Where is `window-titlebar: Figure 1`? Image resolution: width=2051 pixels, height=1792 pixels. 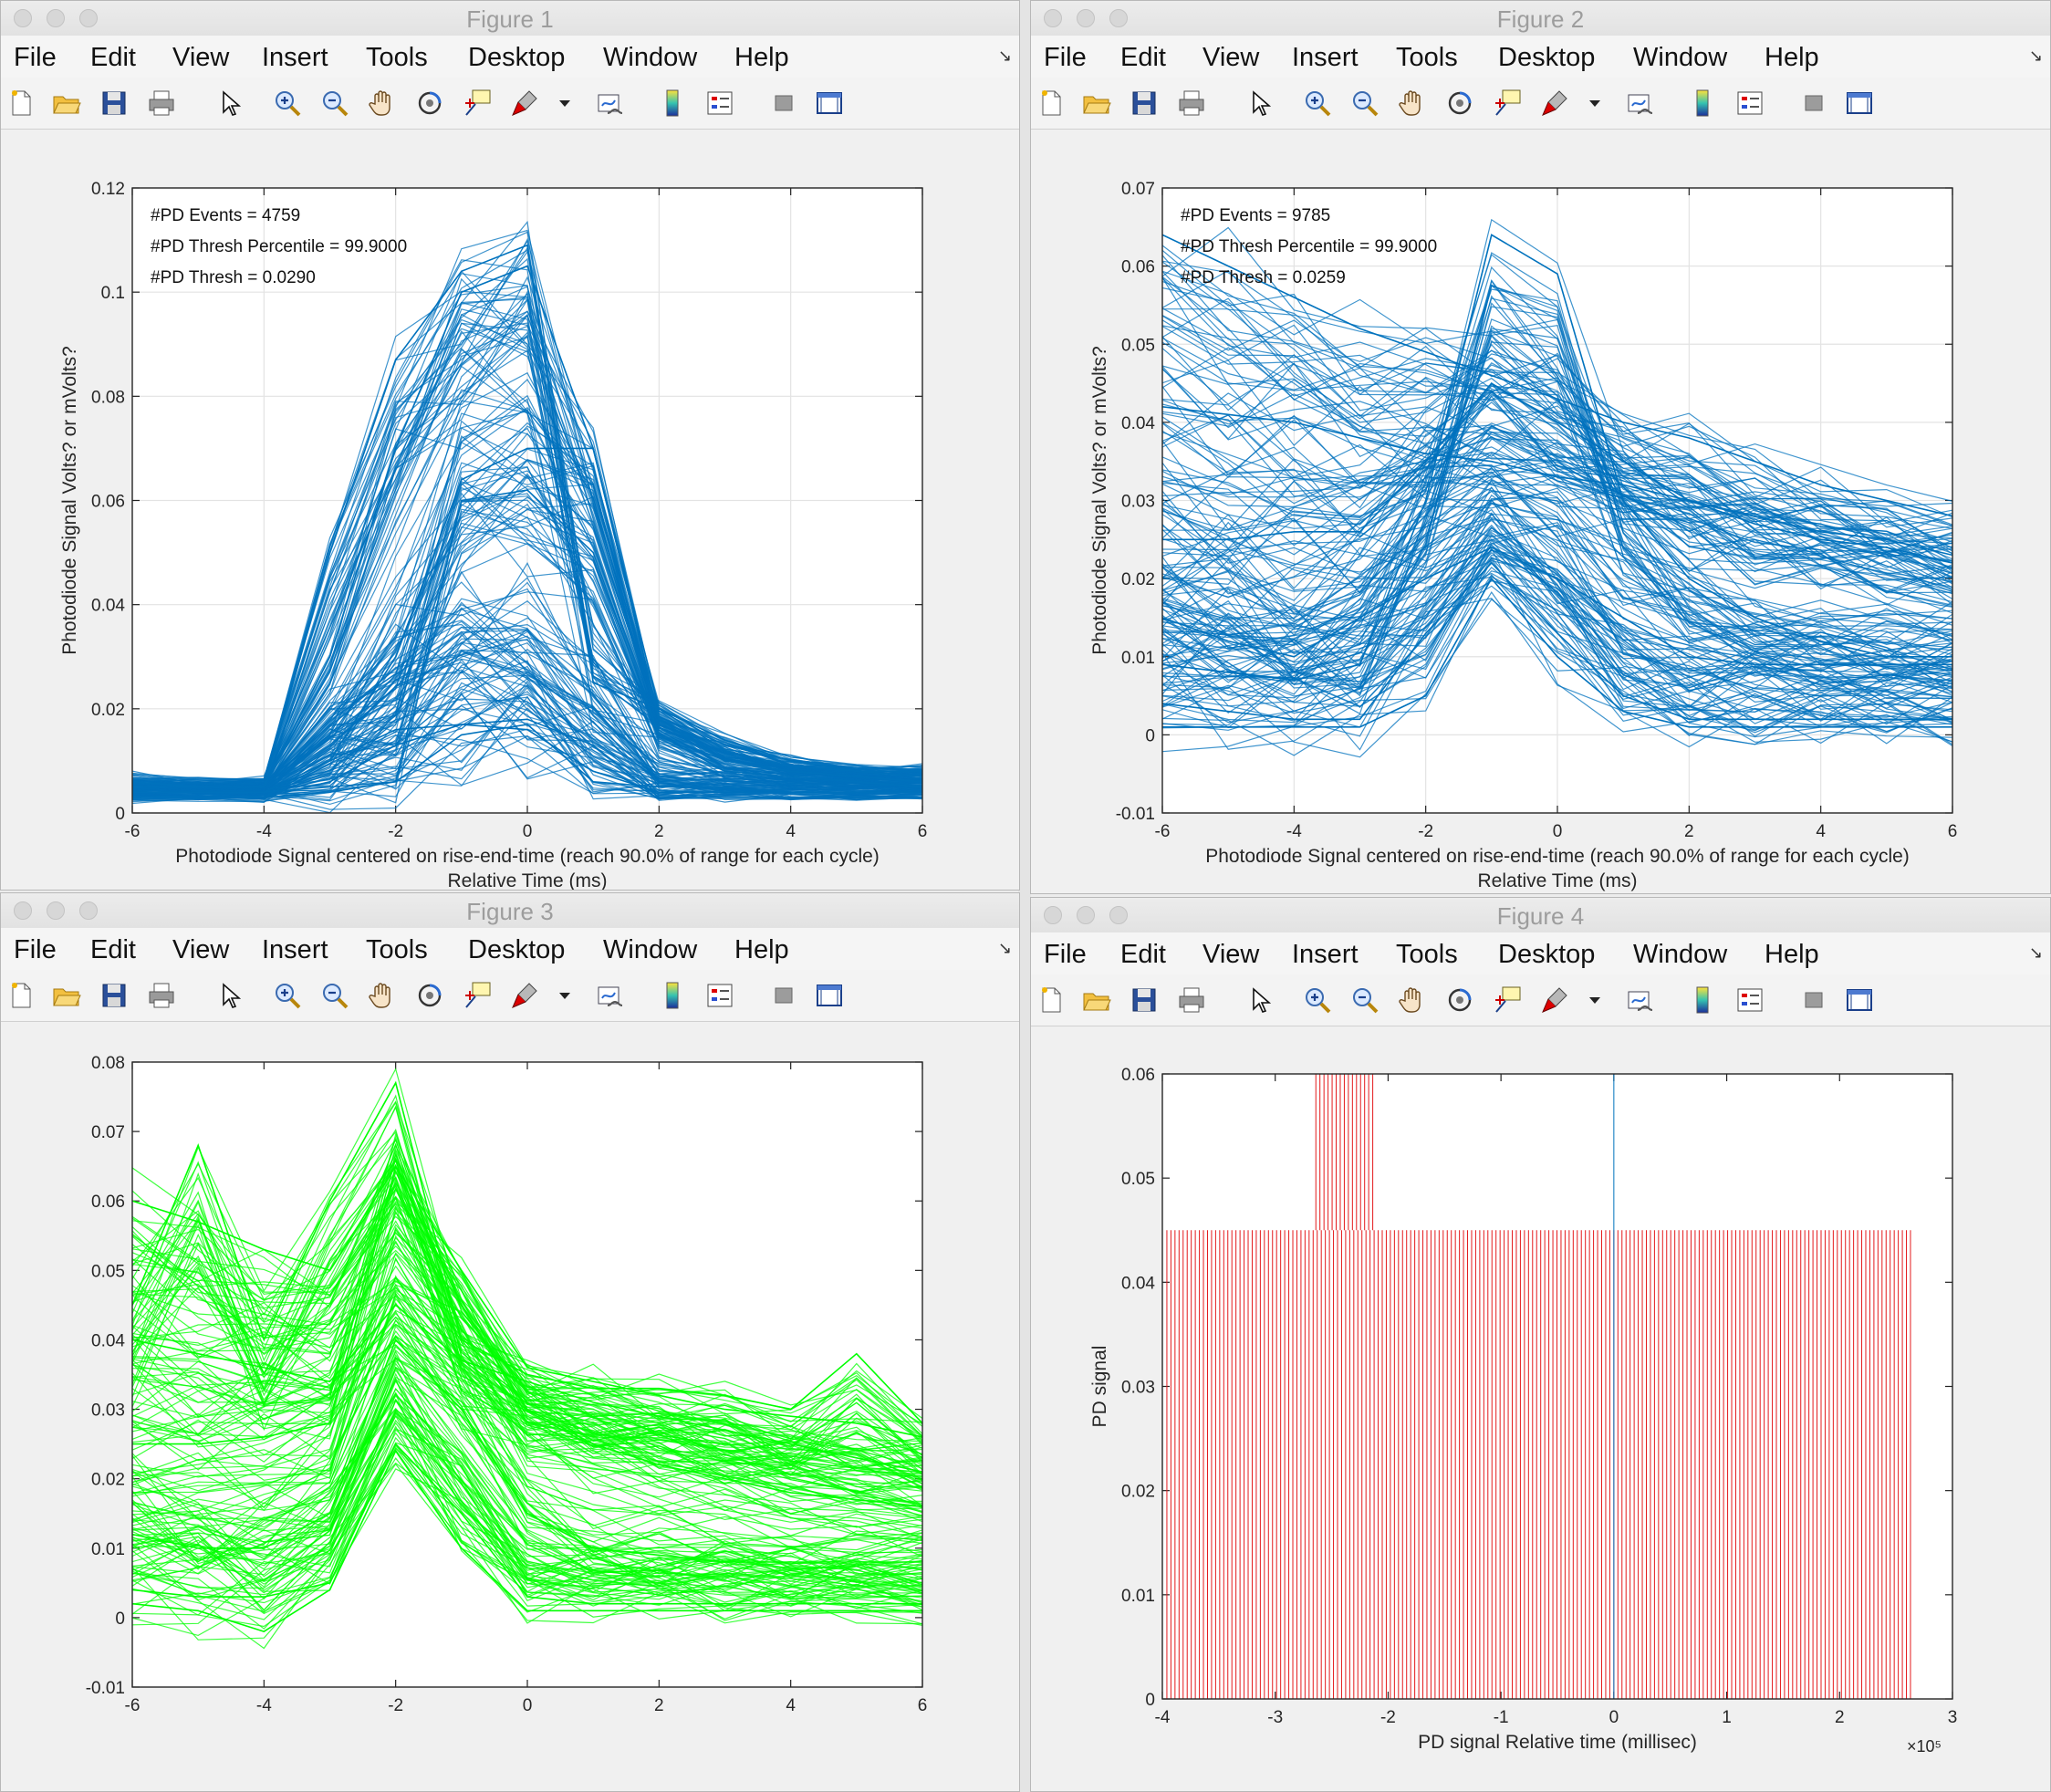 window-titlebar: Figure 1 is located at coordinates (510, 18).